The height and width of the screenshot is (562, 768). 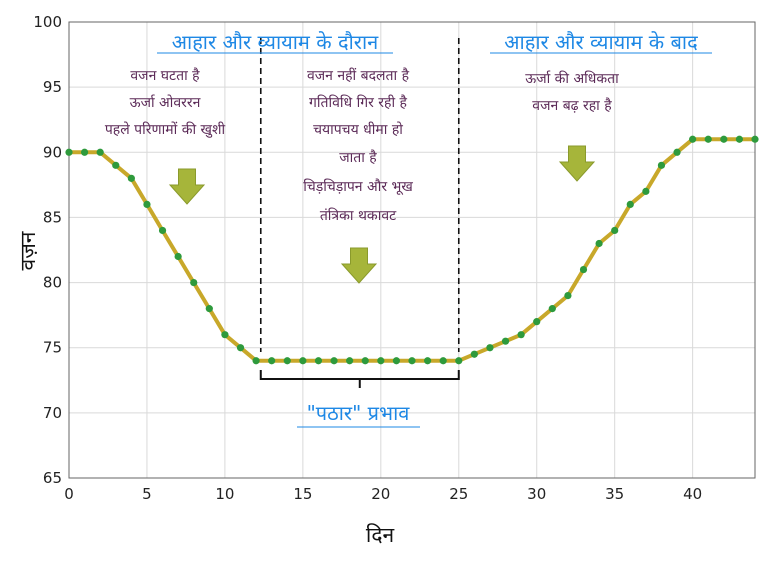 I want to click on down-arrows, so click(x=382, y=214).